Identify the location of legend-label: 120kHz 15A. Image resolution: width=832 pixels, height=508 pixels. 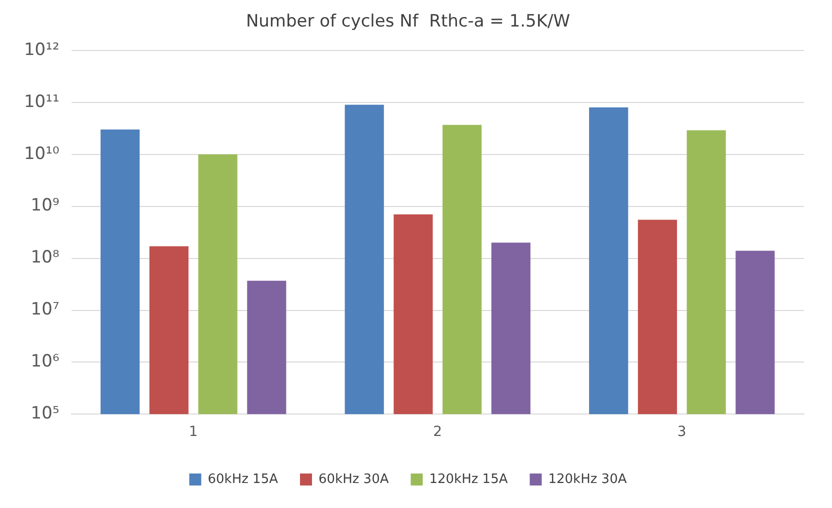
(468, 479).